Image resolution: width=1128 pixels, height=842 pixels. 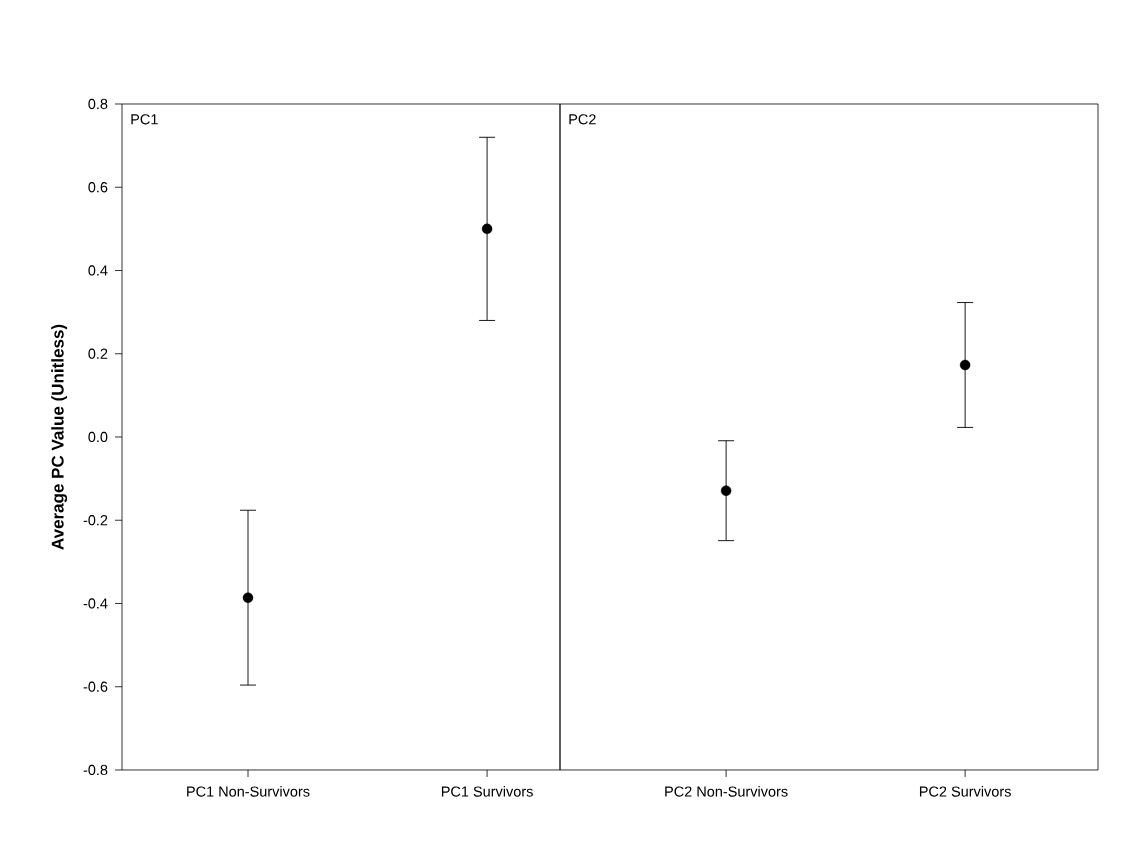 I want to click on y-tick-label: -0.2, so click(x=95, y=520).